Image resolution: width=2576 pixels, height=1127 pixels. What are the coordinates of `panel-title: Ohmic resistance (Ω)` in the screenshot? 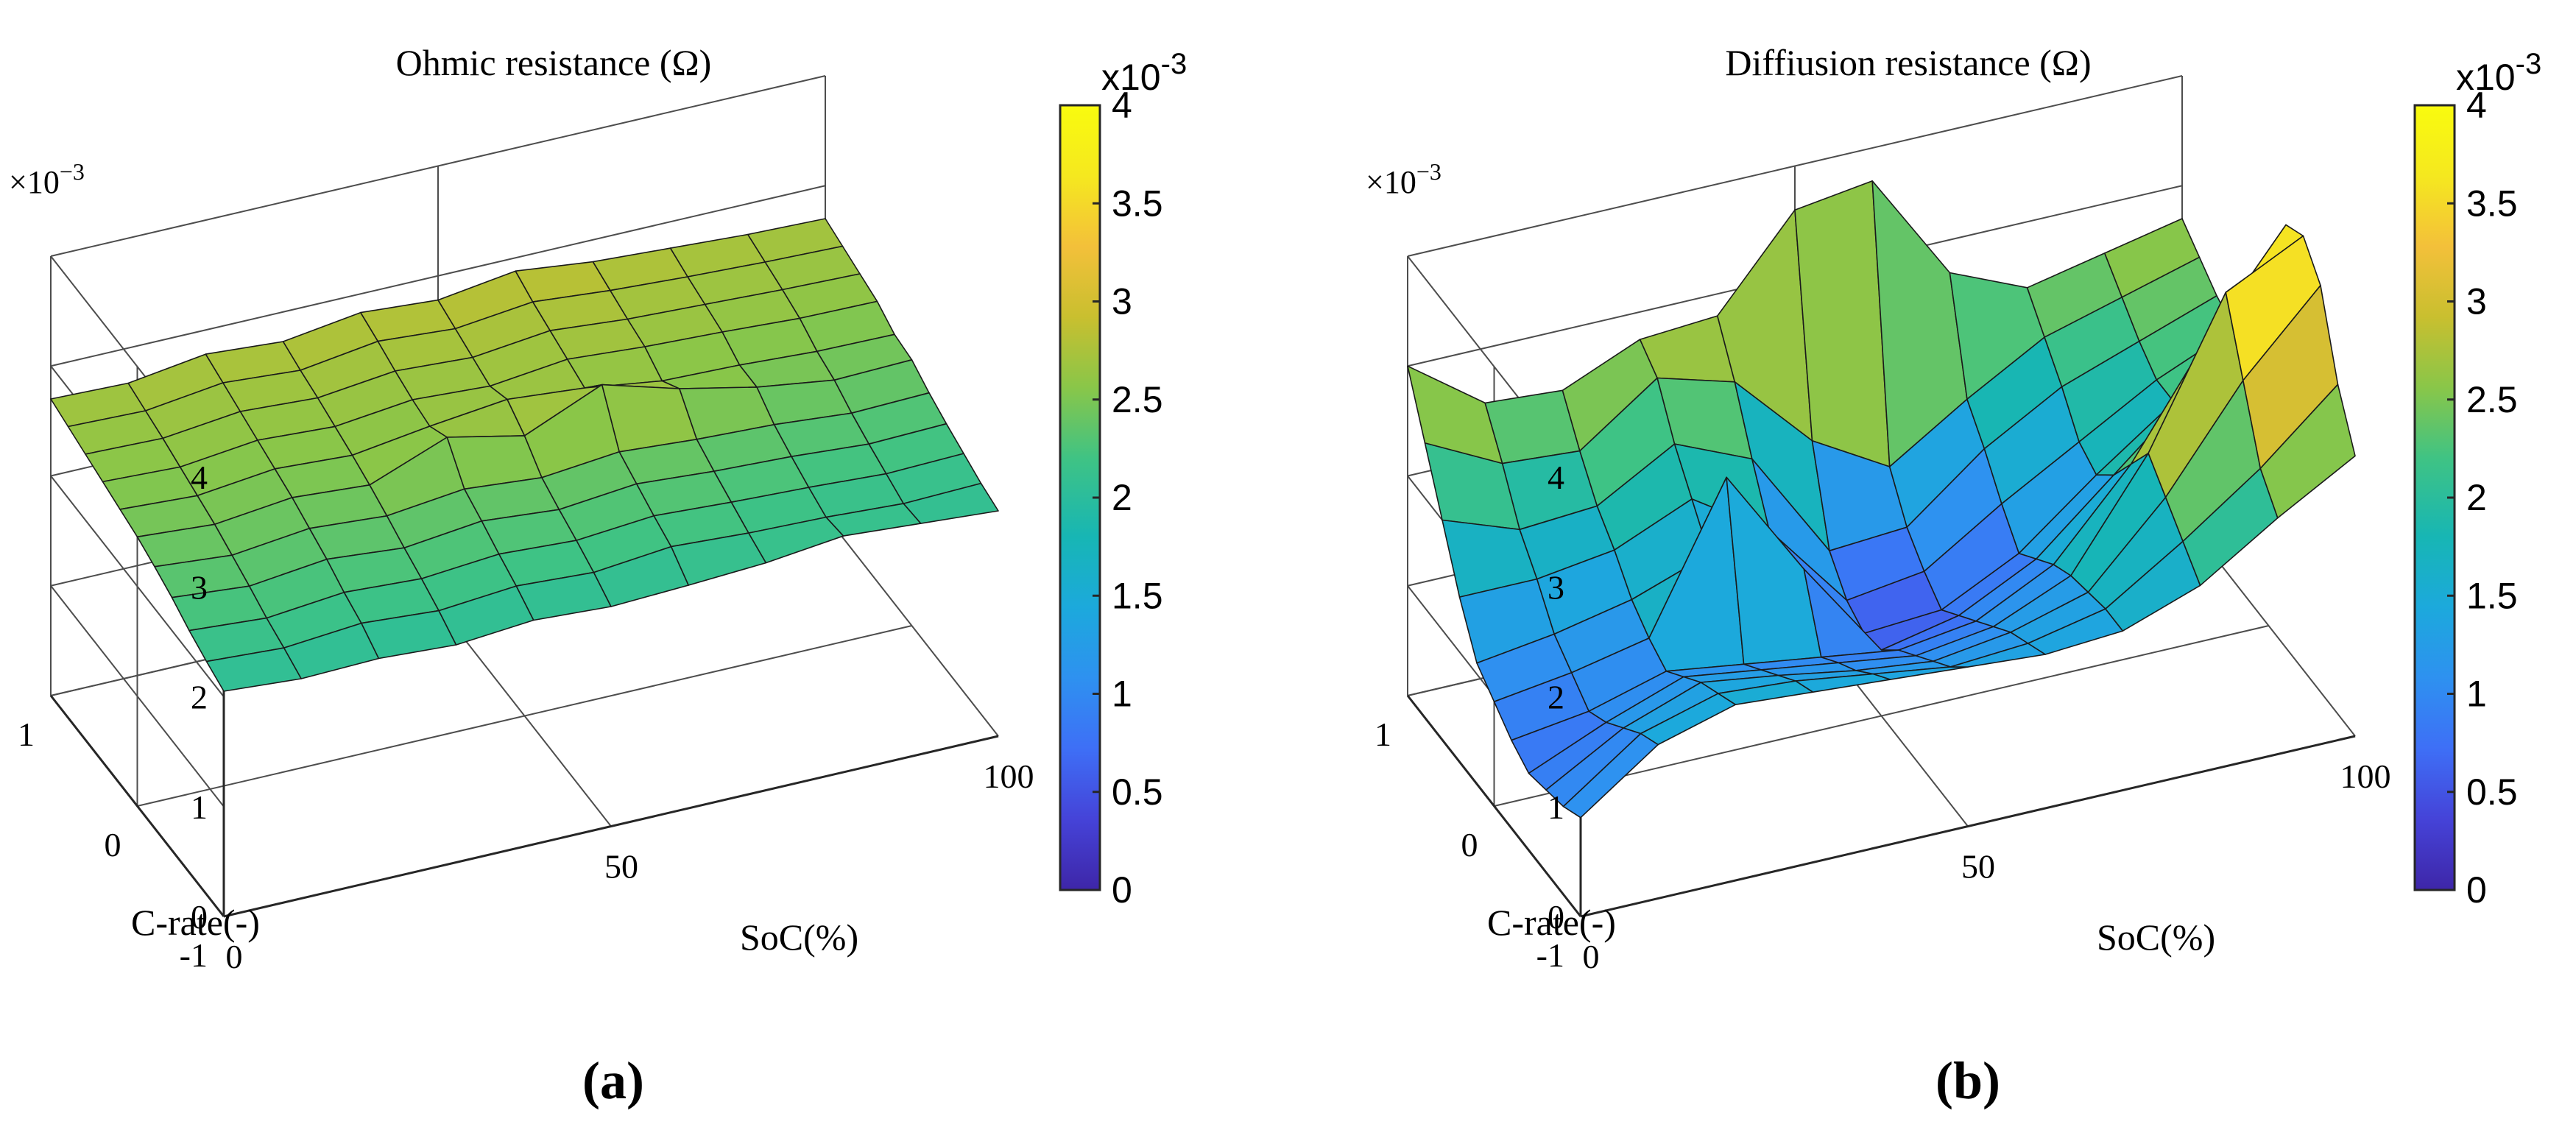 It's located at (554, 62).